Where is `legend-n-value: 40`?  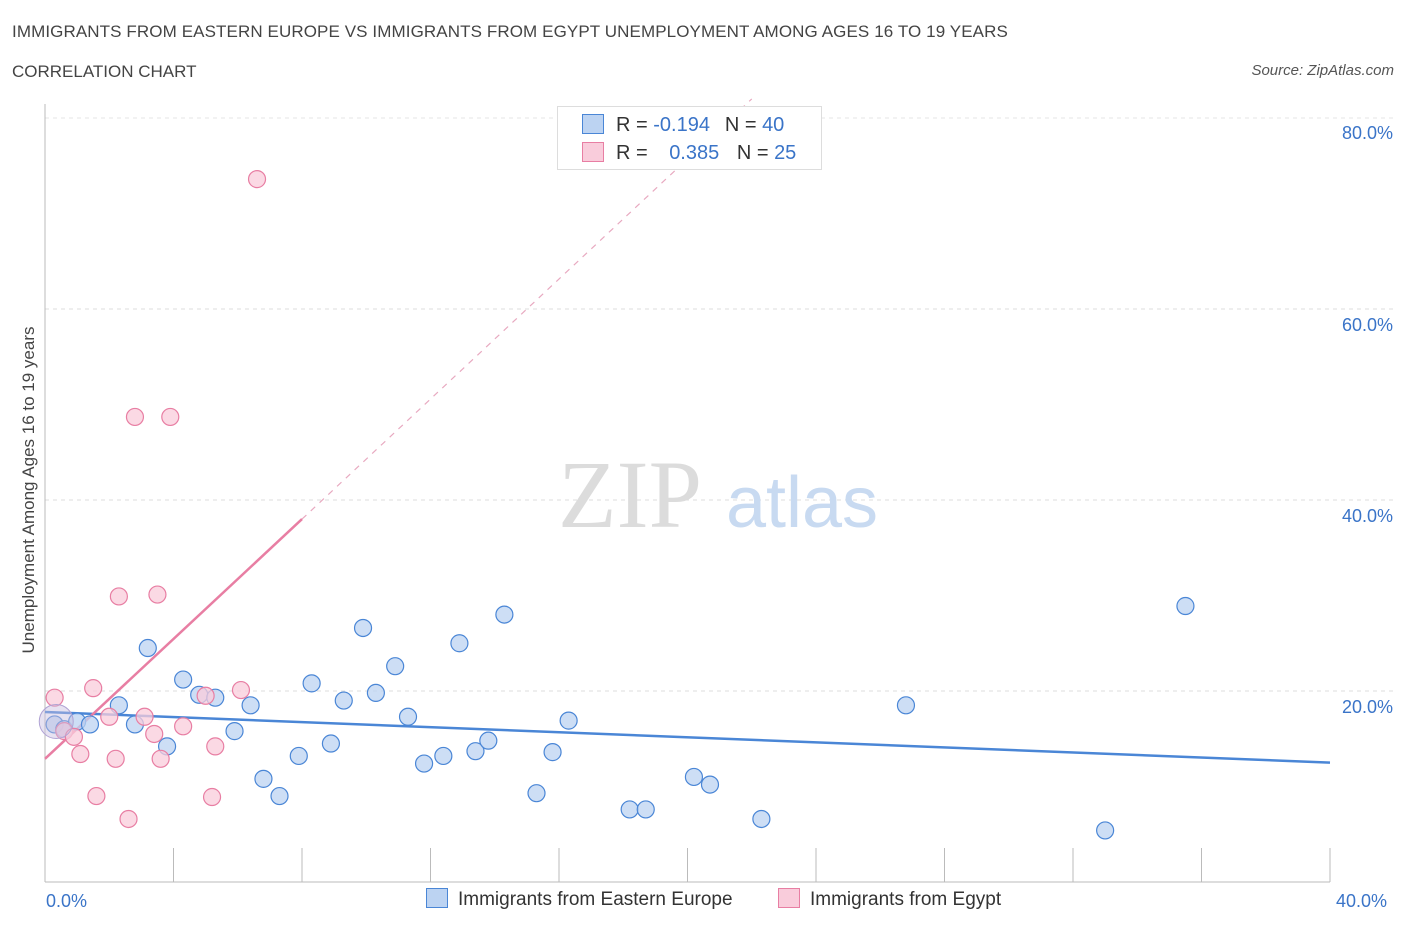
legend-n-value: 40 is located at coordinates (773, 125).